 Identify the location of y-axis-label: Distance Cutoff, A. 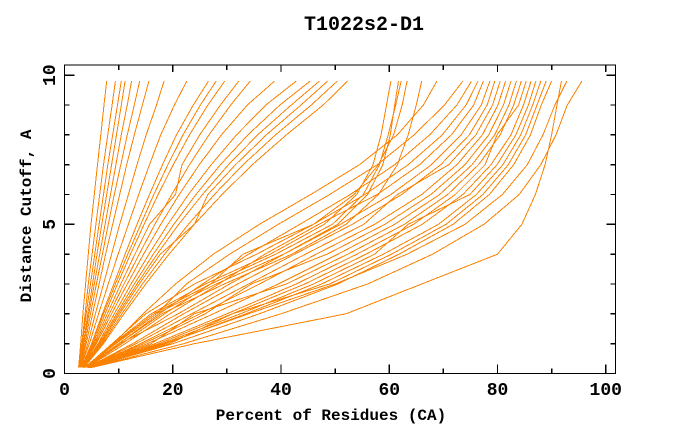
(27, 215).